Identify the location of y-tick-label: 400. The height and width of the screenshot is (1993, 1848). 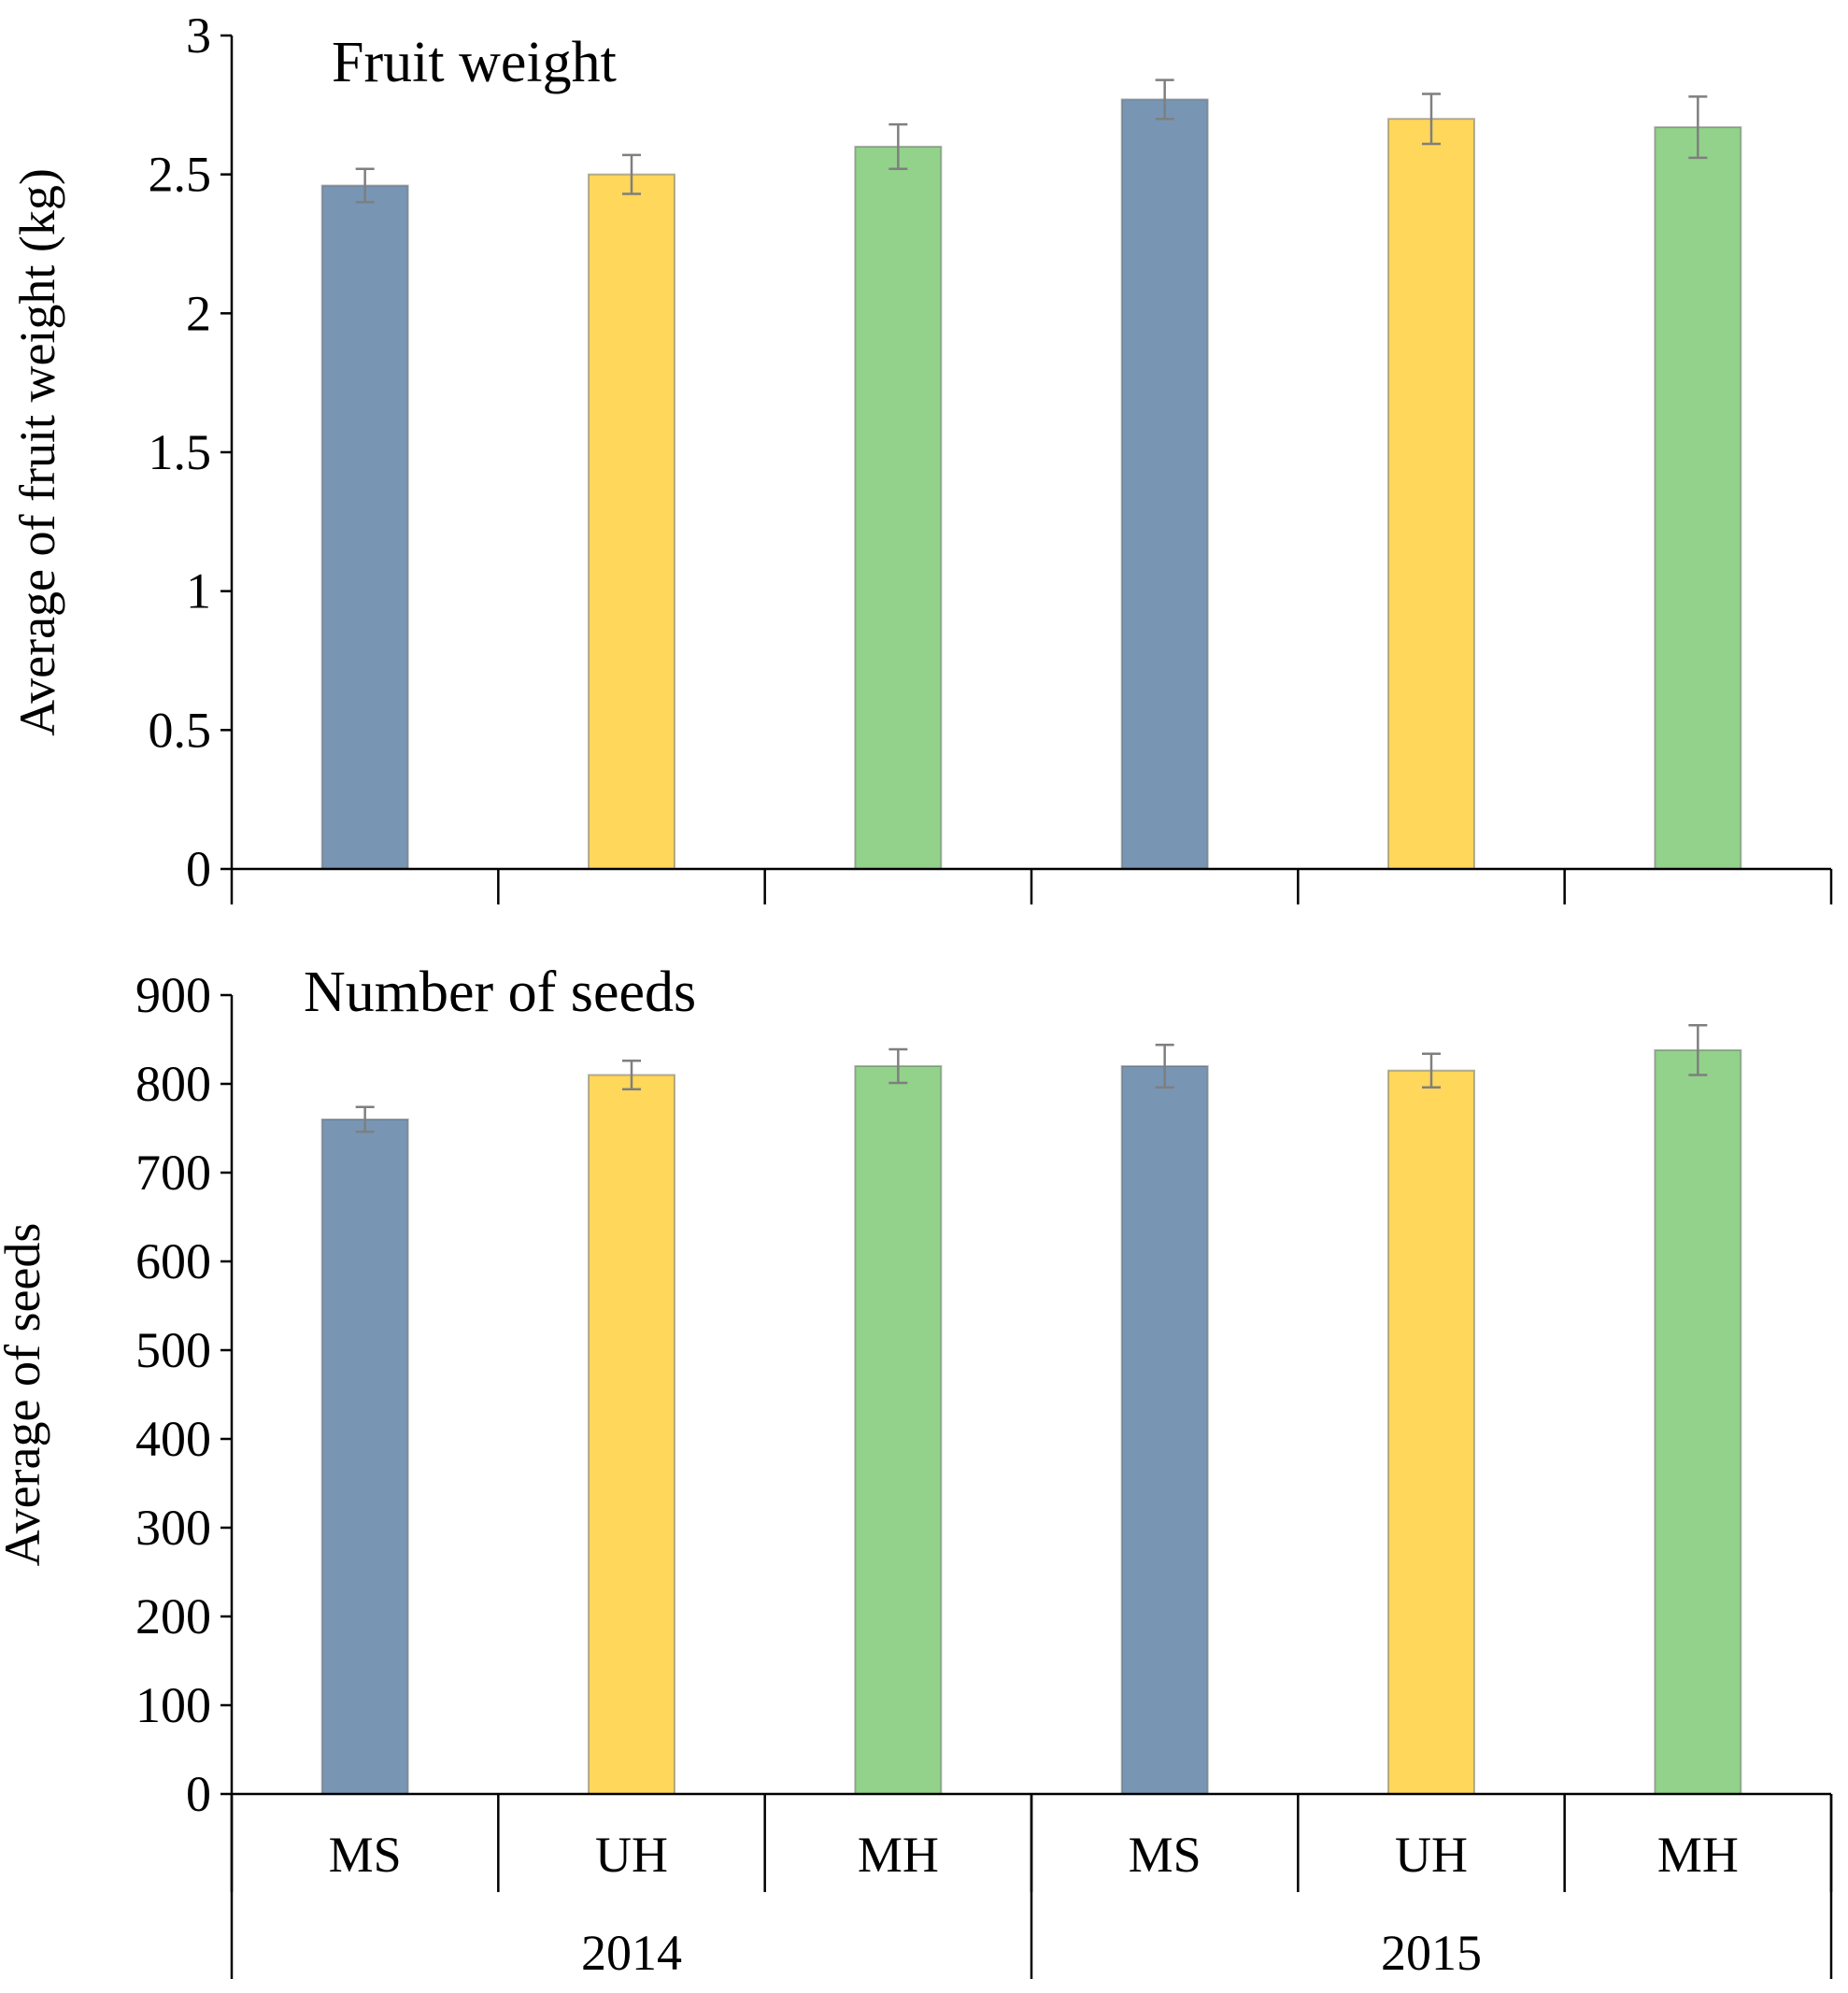
(173, 1439).